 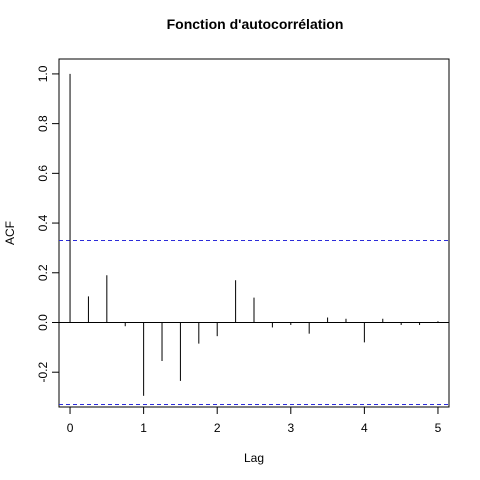 I want to click on x-axis-label: Lag, so click(x=254, y=458).